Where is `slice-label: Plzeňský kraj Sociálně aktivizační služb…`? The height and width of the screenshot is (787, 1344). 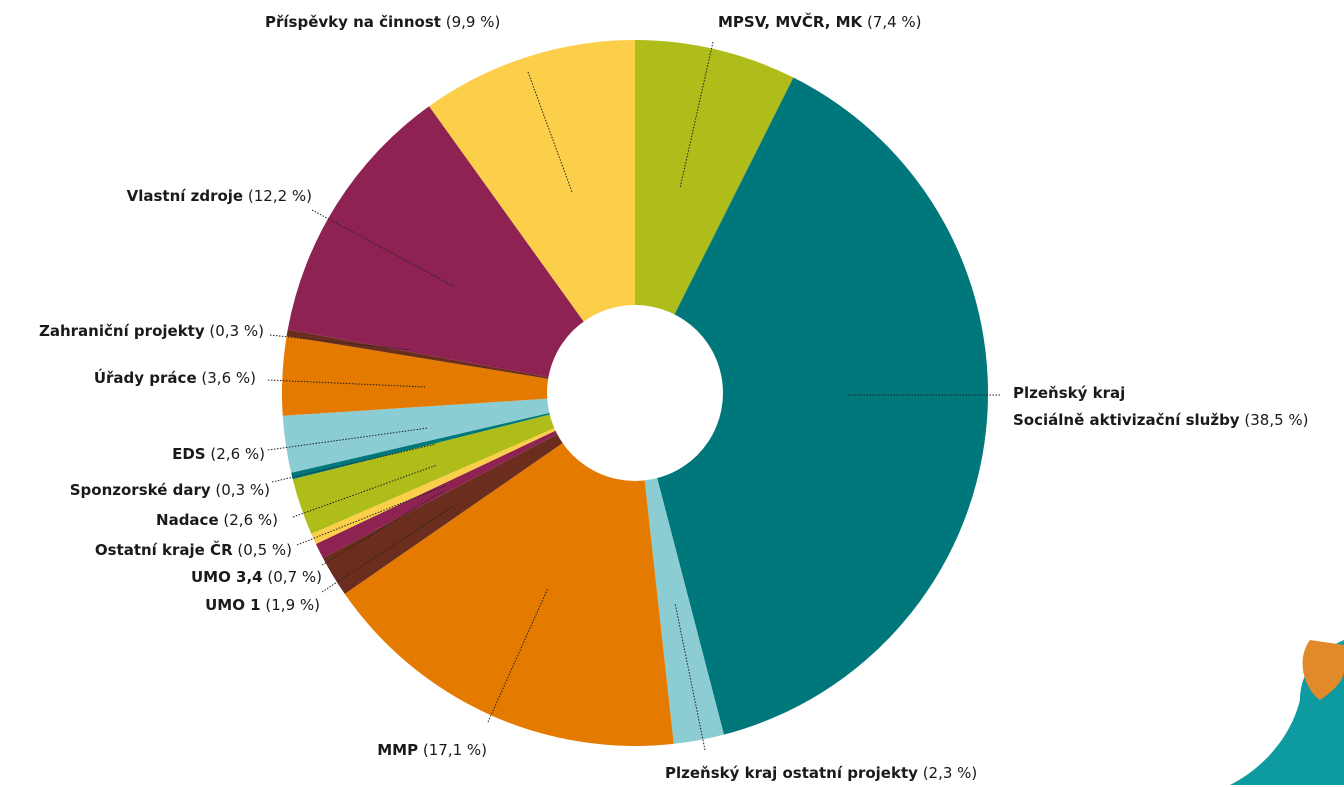
slice-label: Plzeňský kraj Sociálně aktivizační služb… is located at coordinates (1161, 407).